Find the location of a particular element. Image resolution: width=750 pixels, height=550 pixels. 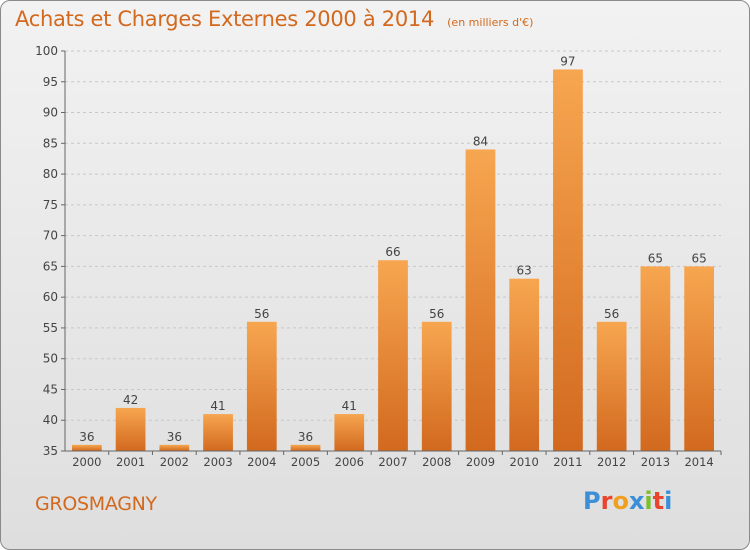

logo-letter: r is located at coordinates (606, 501).